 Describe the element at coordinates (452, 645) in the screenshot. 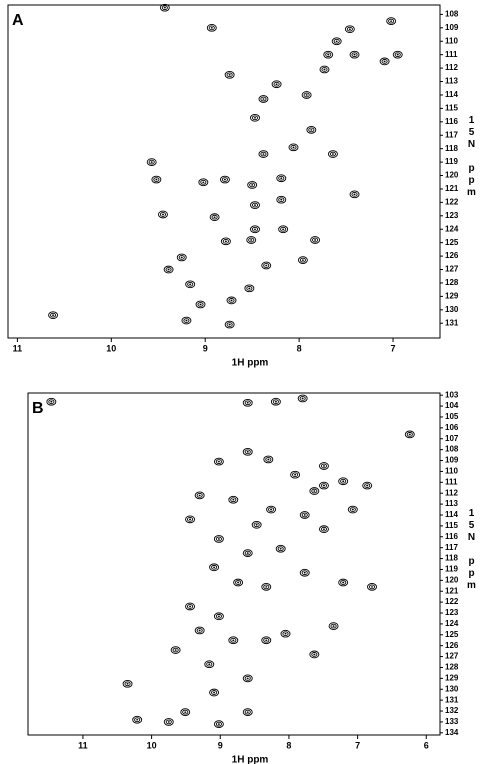

I see `y-tick-label: 126` at that location.